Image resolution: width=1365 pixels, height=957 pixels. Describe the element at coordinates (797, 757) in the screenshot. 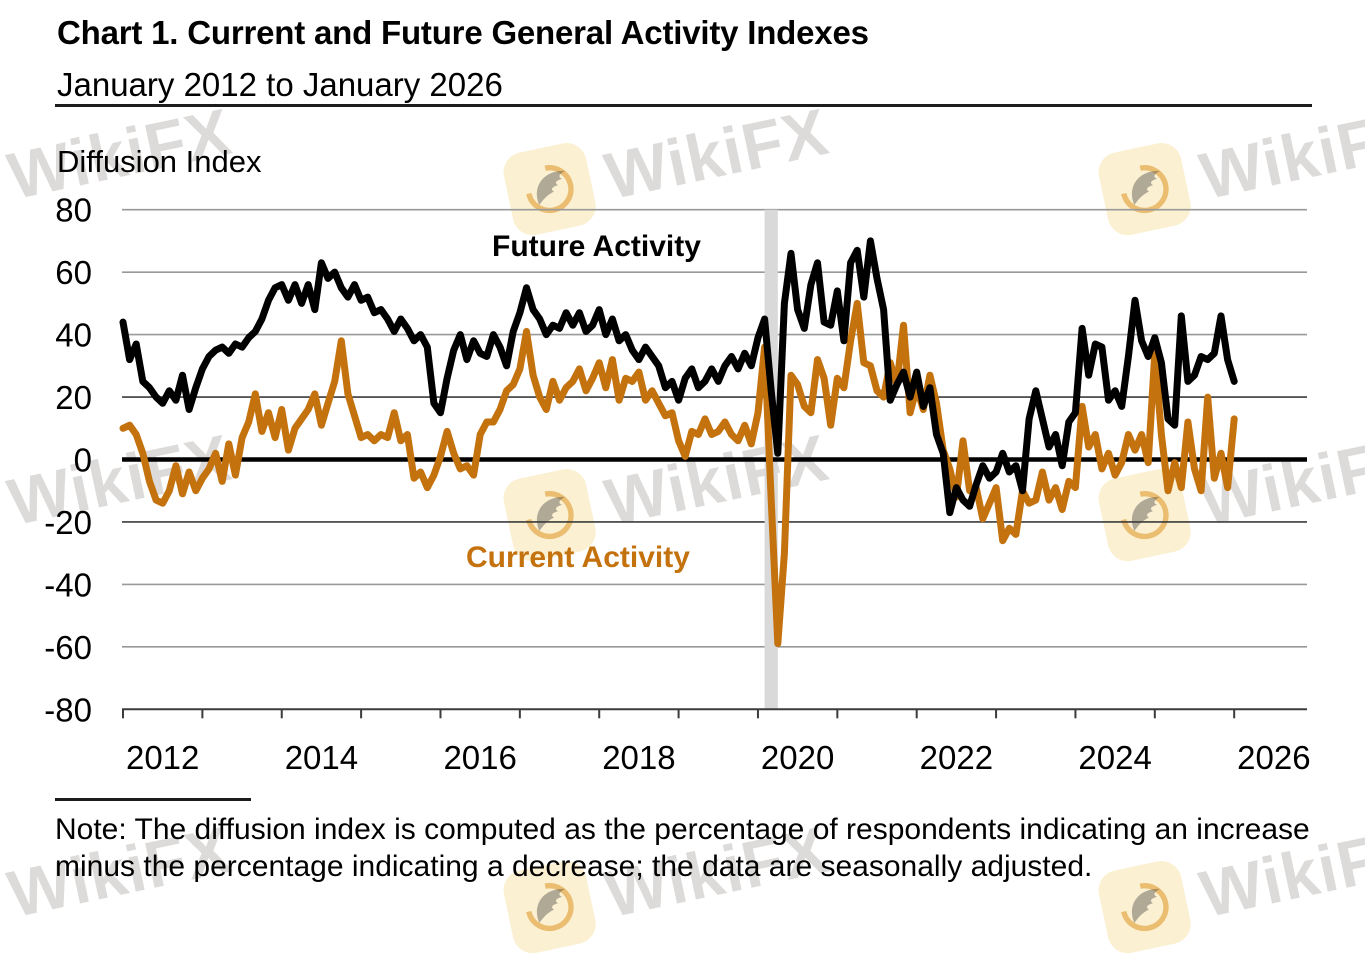

I see `x-tick-label-2020: 2020` at that location.